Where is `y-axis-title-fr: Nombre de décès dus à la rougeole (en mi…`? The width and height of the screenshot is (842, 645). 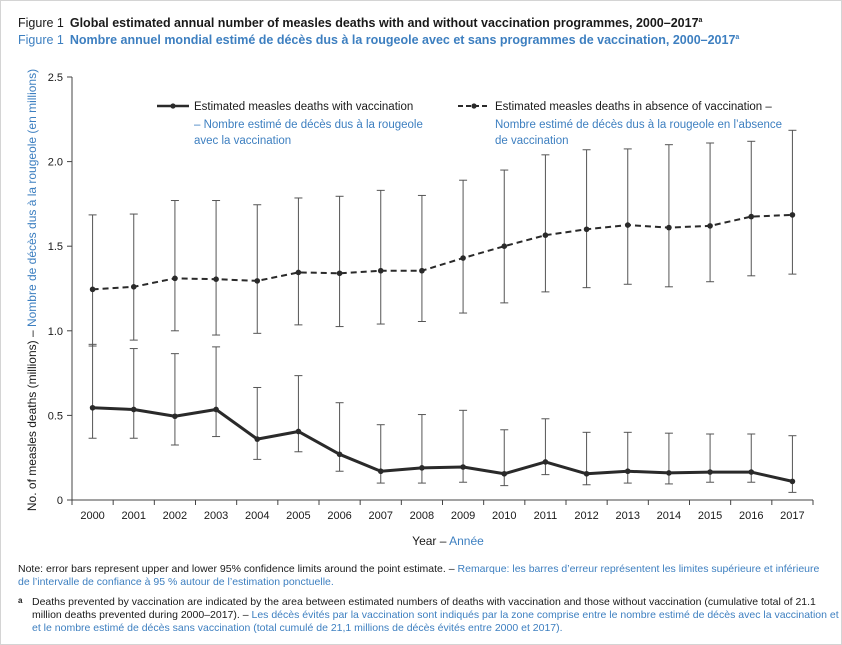 y-axis-title-fr: Nombre de décès dus à la rougeole (en mi… is located at coordinates (32, 198).